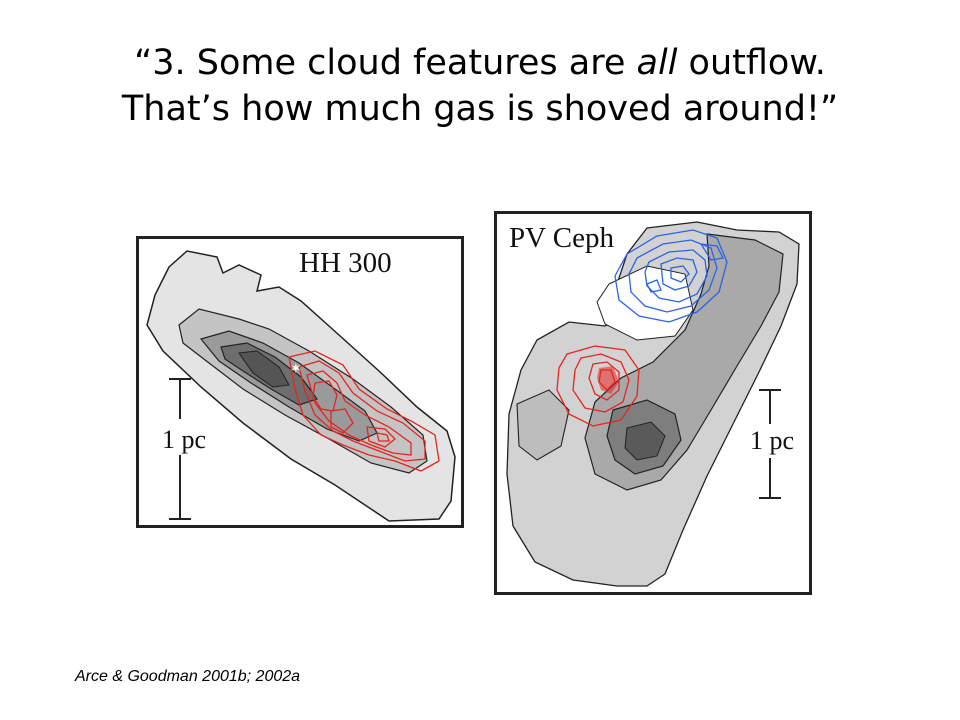 Image resolution: width=960 pixels, height=720 pixels. I want to click on blueshifted-outflow-contours, so click(671, 276).